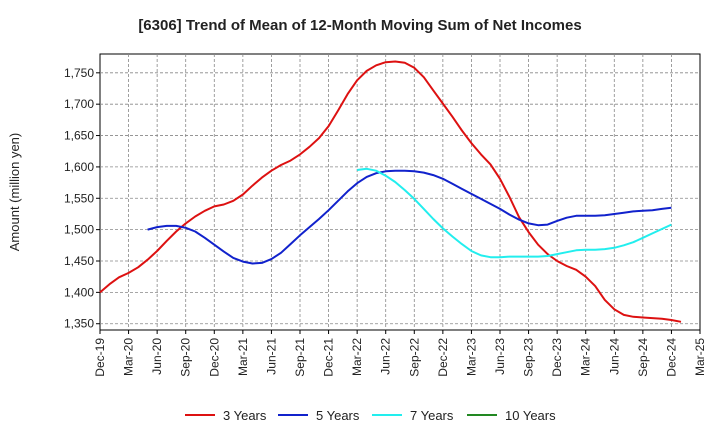 The width and height of the screenshot is (720, 440). What do you see at coordinates (245, 415) in the screenshot?
I see `legend-label: 3 Years` at bounding box center [245, 415].